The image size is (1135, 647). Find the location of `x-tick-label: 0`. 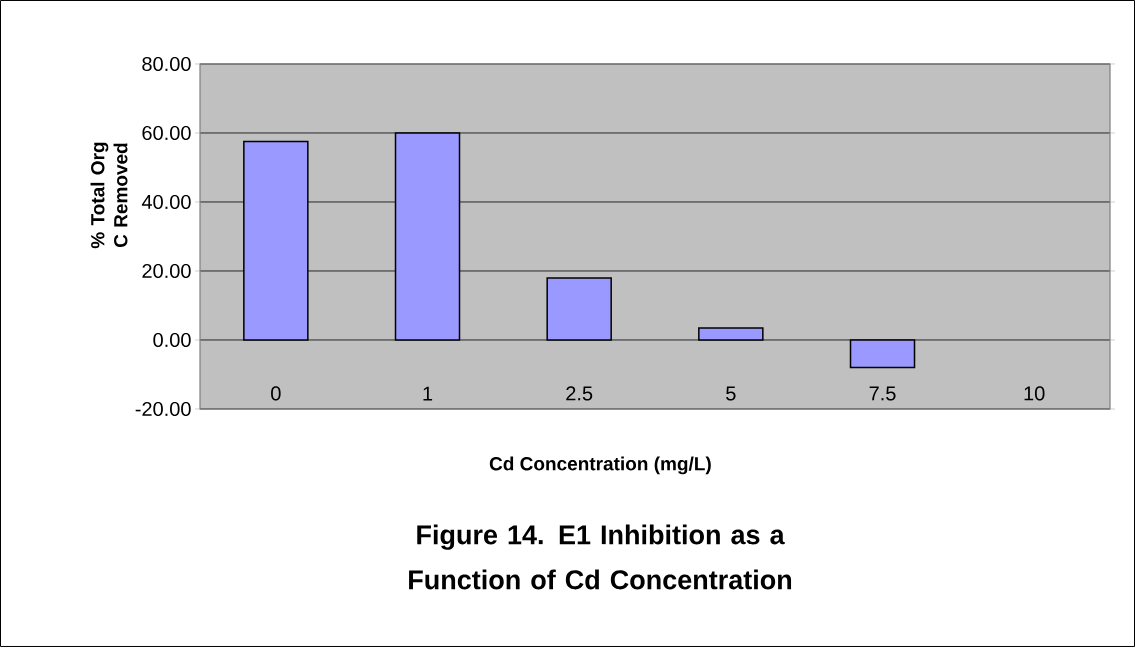

x-tick-label: 0 is located at coordinates (276, 393).